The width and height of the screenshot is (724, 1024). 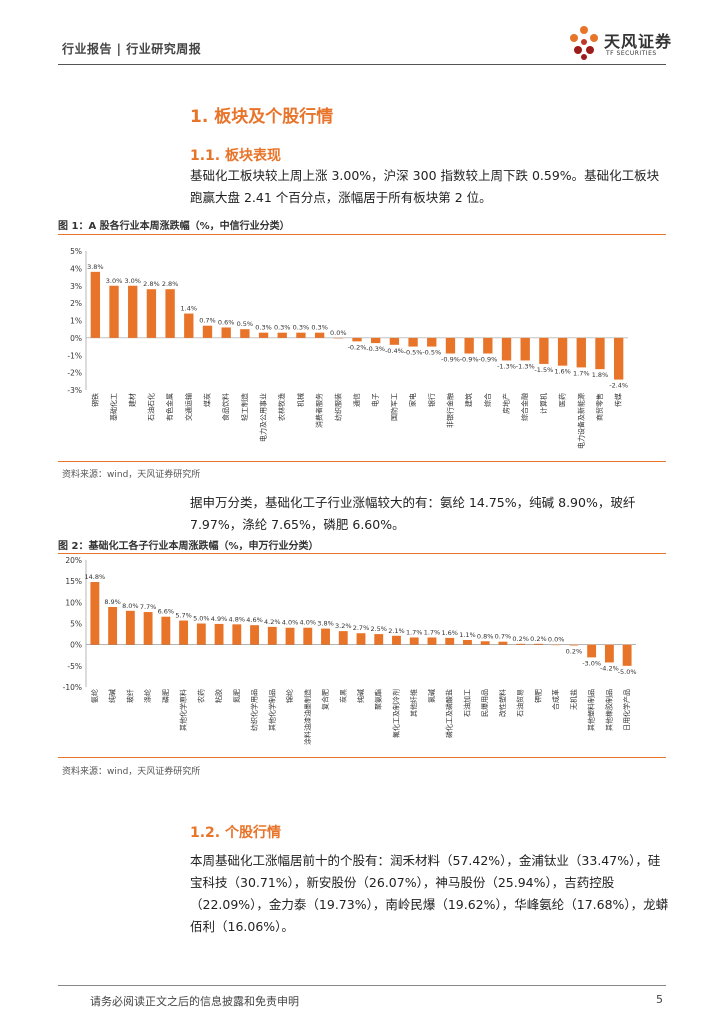 What do you see at coordinates (627, 672) in the screenshot?
I see `data-label: -5.0%` at bounding box center [627, 672].